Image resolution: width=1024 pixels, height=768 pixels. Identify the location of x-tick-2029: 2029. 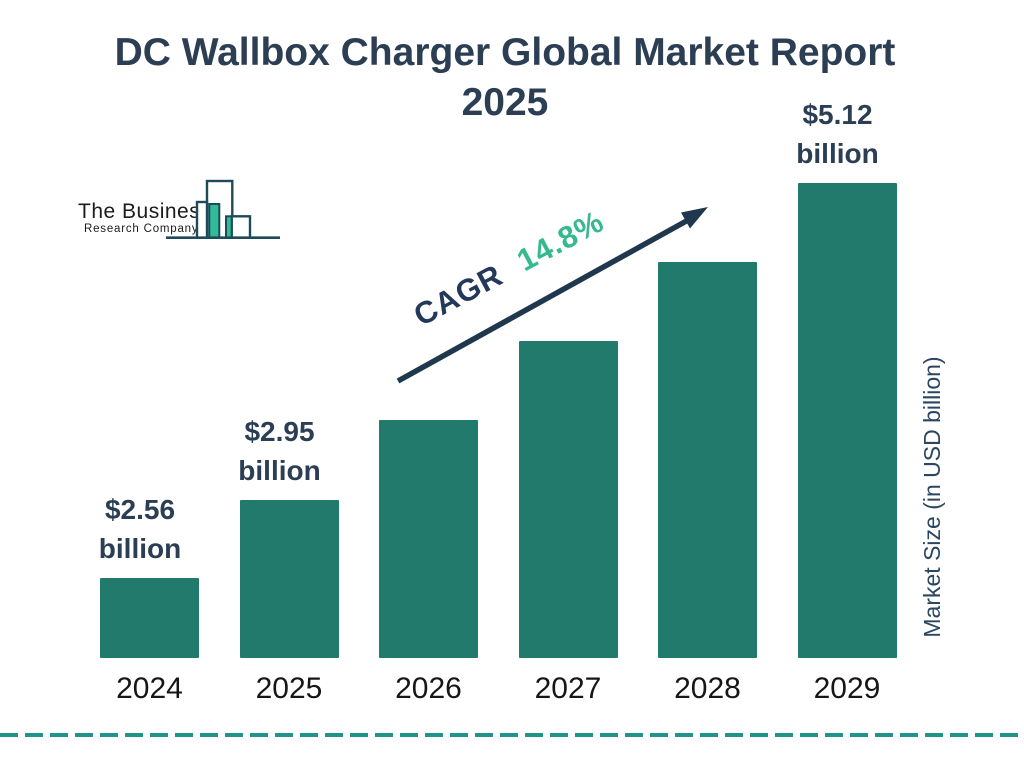
(847, 688).